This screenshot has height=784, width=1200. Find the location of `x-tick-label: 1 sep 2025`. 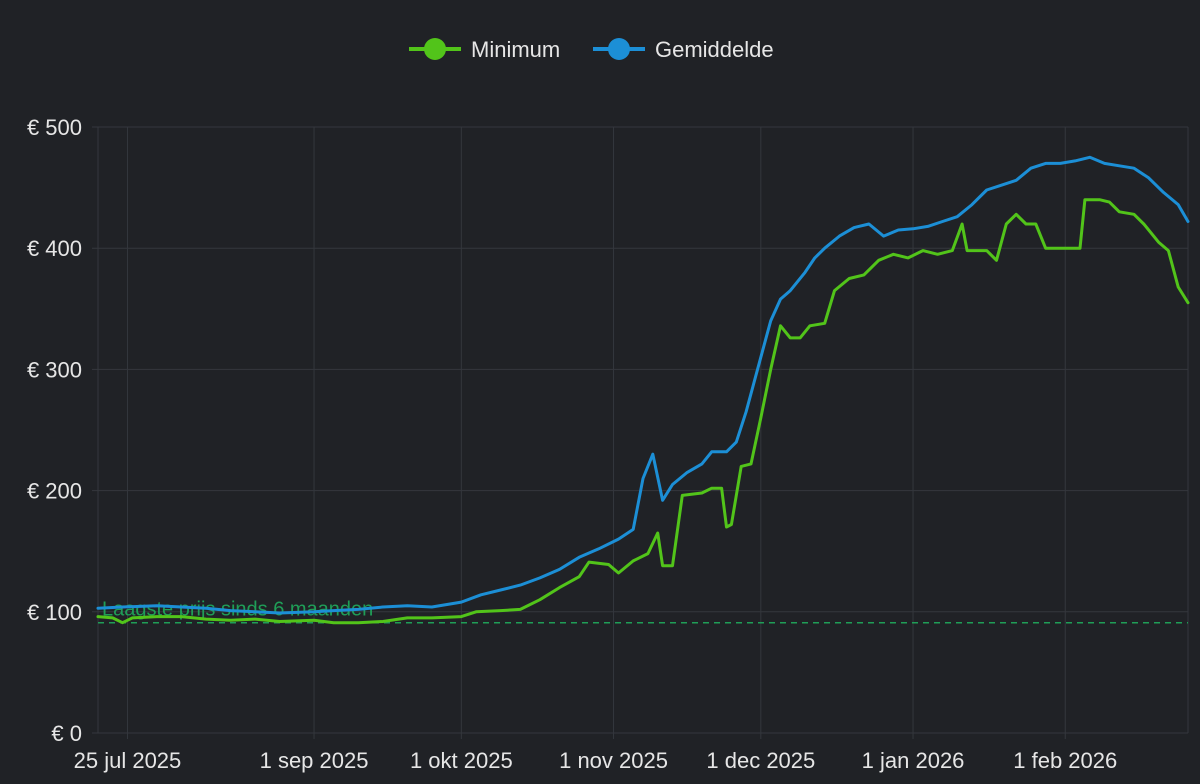

x-tick-label: 1 sep 2025 is located at coordinates (314, 760).